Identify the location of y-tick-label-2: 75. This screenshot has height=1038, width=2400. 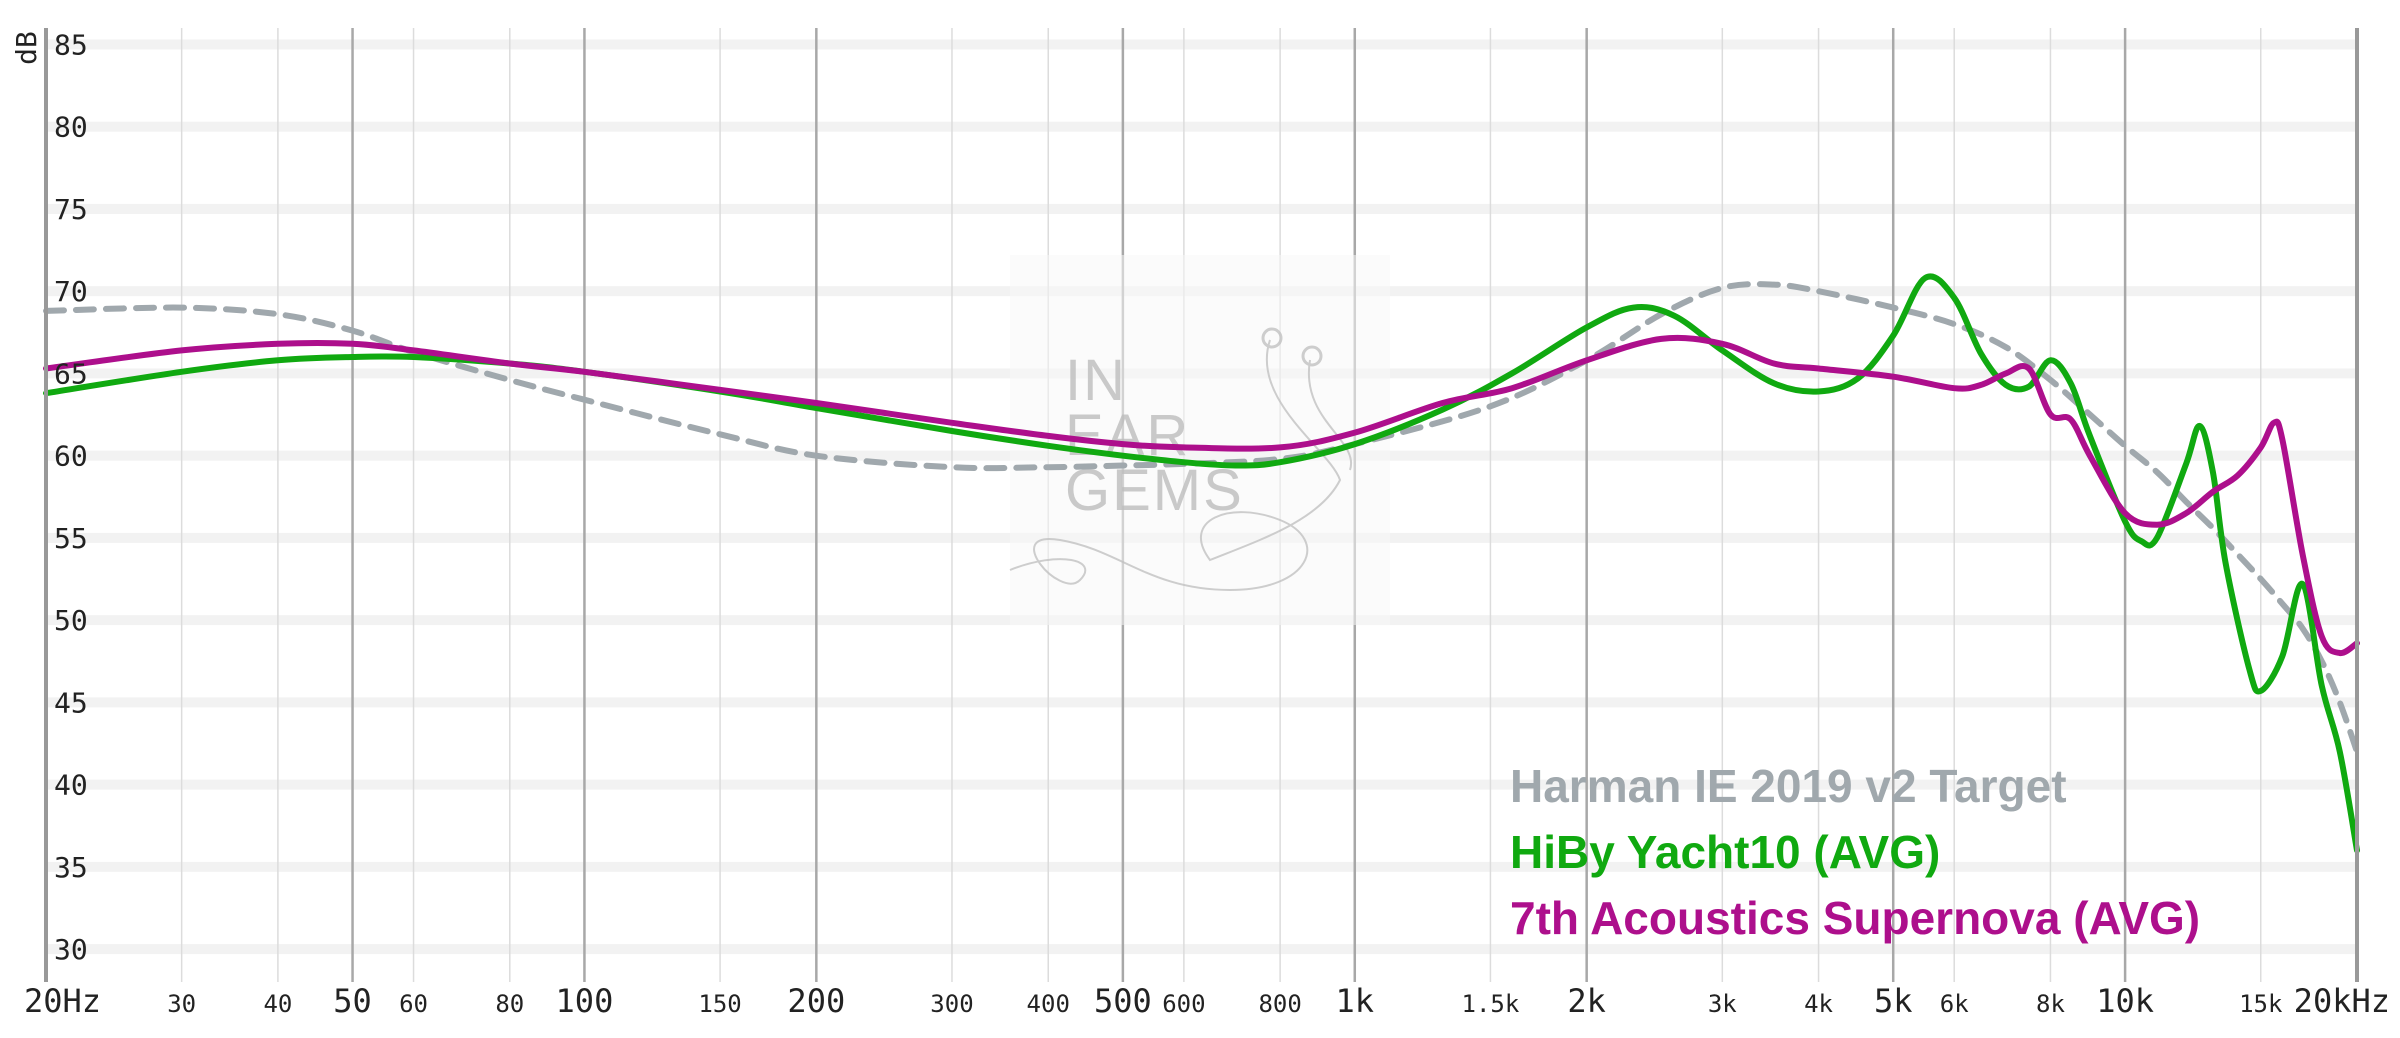
(71, 209).